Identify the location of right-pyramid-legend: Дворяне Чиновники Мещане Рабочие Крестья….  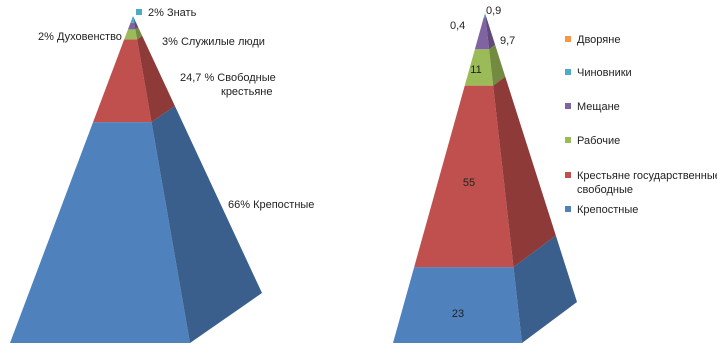
(641, 125).